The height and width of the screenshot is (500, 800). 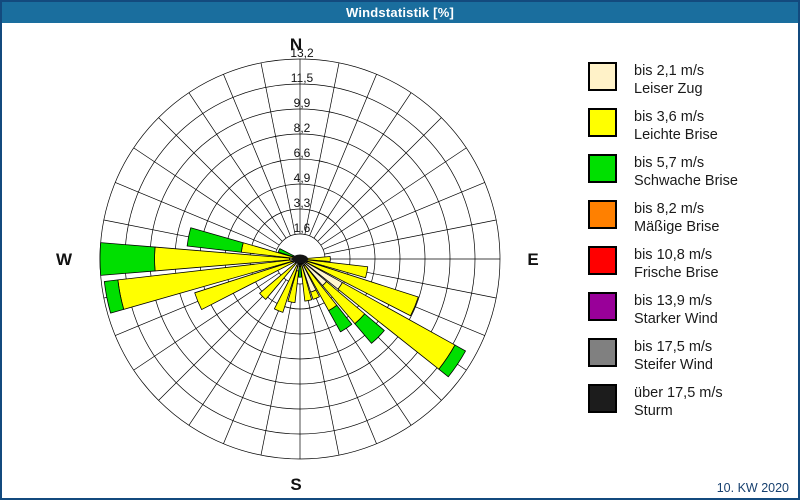 I want to click on title-bar: Windstatistik [%], so click(x=400, y=12).